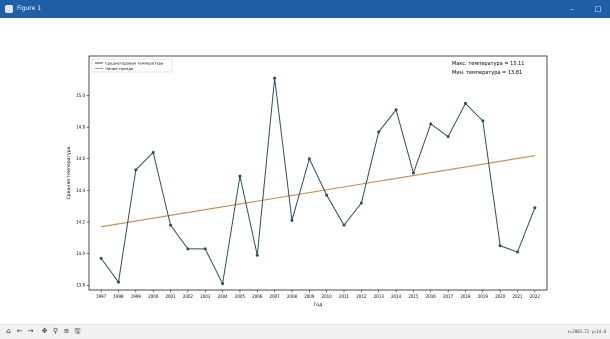 This screenshot has height=339, width=610. What do you see at coordinates (80, 190) in the screenshot?
I see `y-tick-label: 14.4` at bounding box center [80, 190].